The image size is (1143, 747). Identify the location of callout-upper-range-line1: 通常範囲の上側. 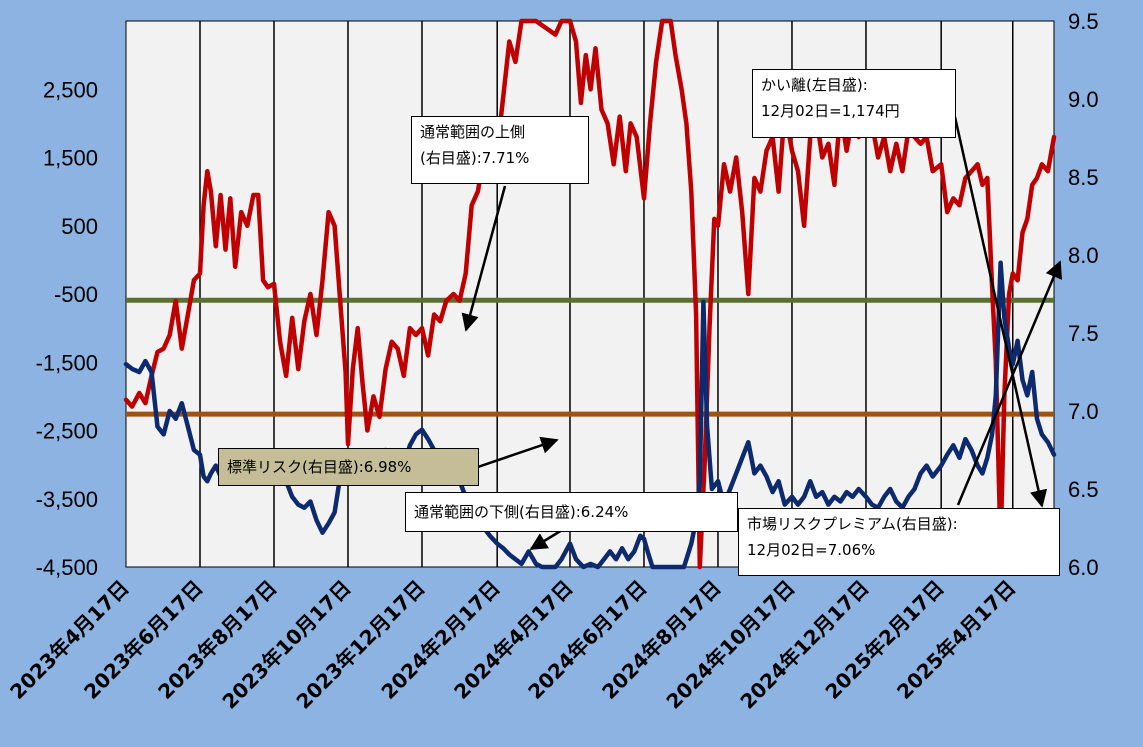
(473, 132).